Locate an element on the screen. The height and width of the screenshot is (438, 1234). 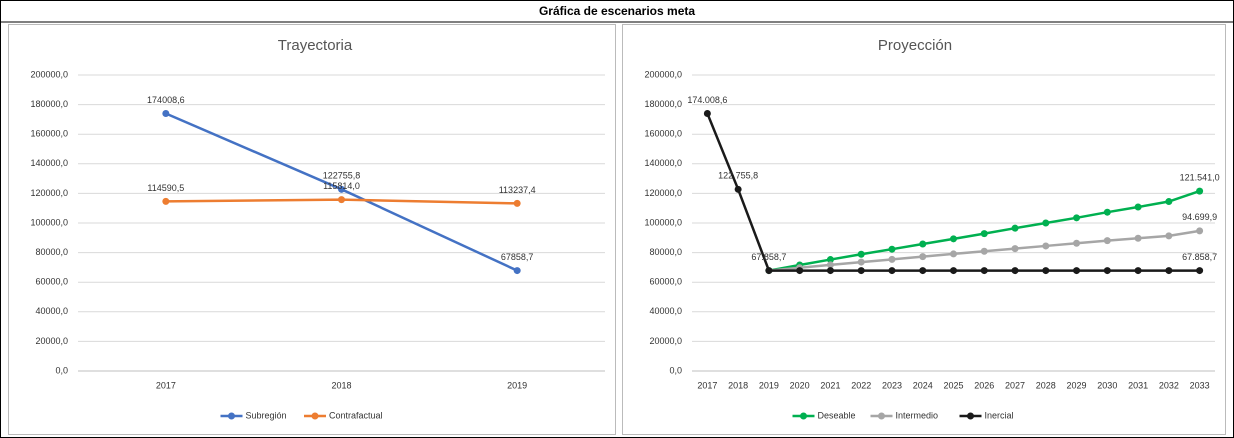
x-tick-label: 2033 is located at coordinates (1200, 385).